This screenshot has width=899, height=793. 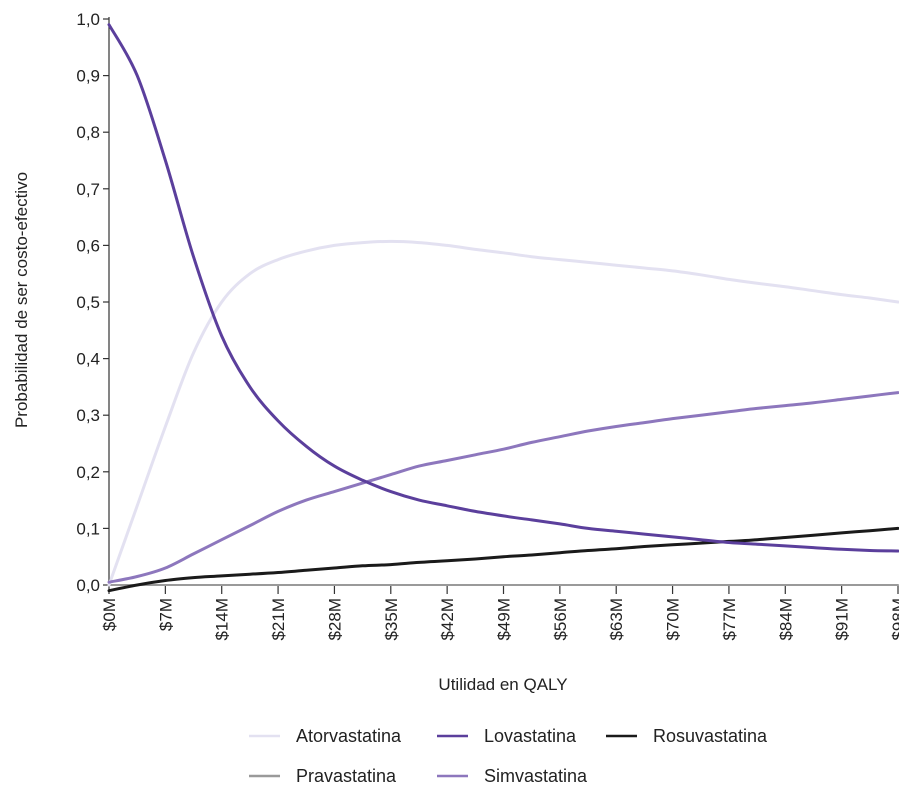 I want to click on legend-label: Lovastatina, so click(x=530, y=736).